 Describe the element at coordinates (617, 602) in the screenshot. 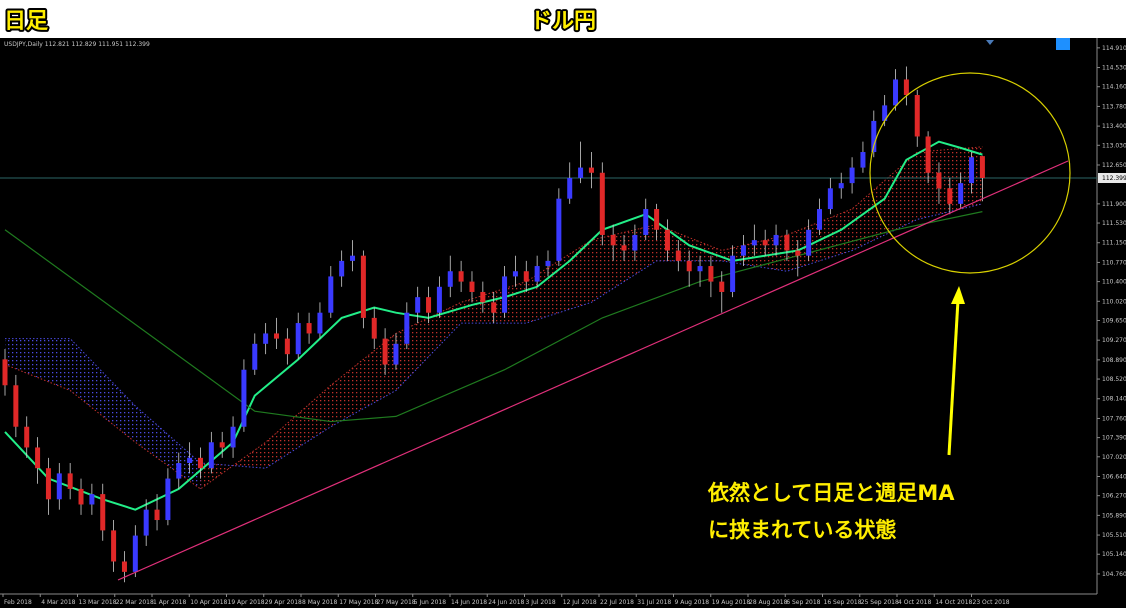

I see `x-tick-label: 22 Jul 2018` at that location.